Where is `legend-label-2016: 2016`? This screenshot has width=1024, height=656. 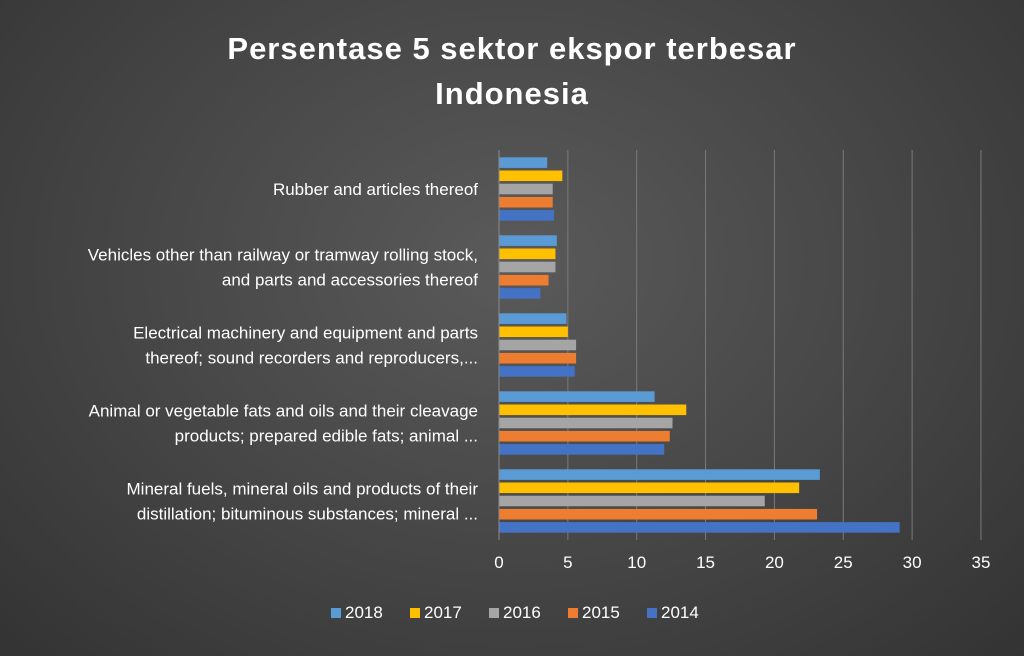
legend-label-2016: 2016 is located at coordinates (522, 612).